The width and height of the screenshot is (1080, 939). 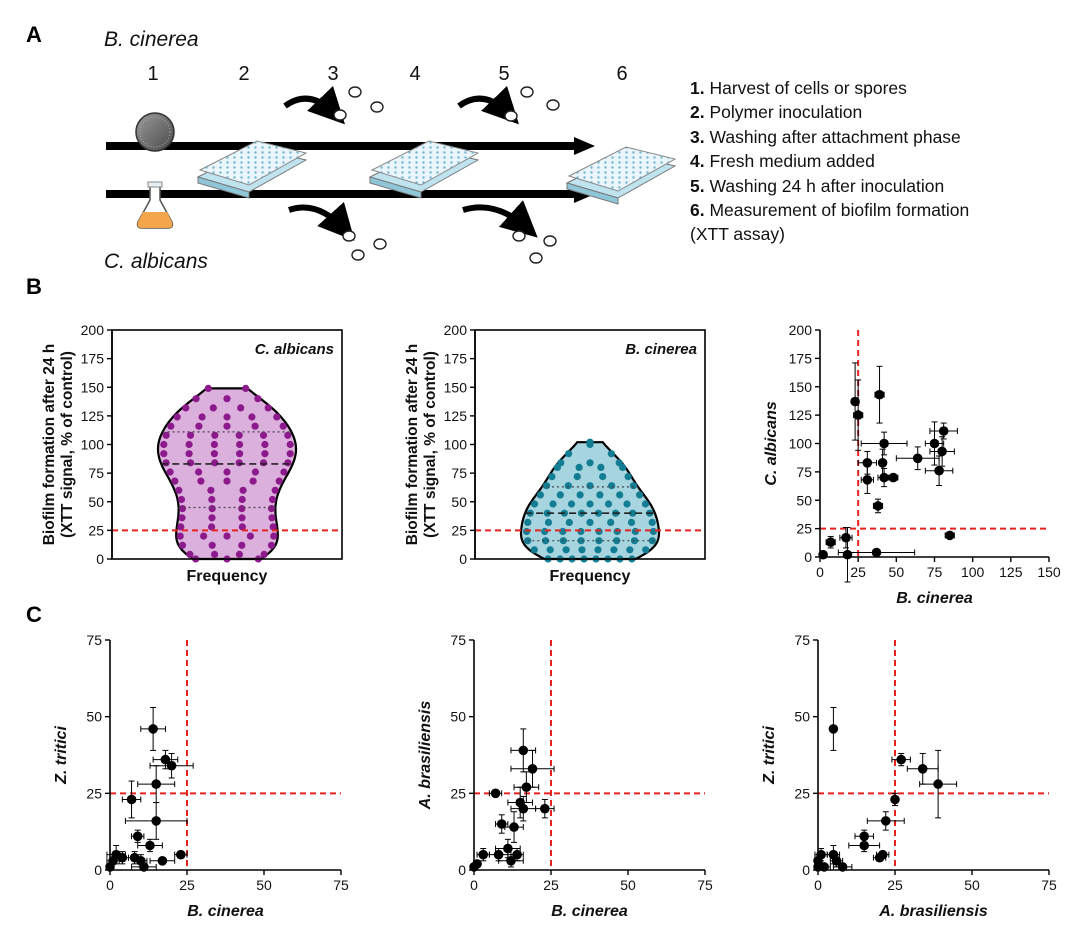 I want to click on y-axis-title: (XTT signal, % of control), so click(x=67, y=444).